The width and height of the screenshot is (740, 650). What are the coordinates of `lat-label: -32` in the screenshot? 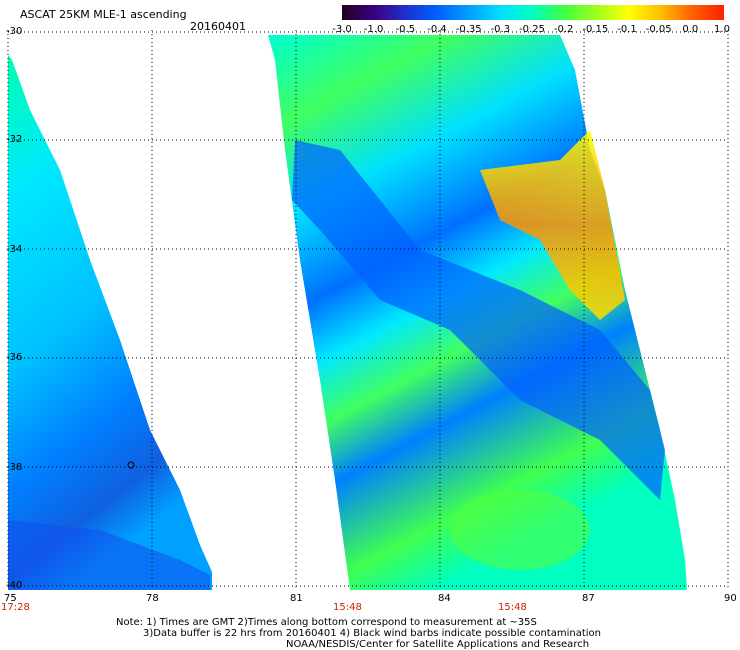 It's located at (14, 139).